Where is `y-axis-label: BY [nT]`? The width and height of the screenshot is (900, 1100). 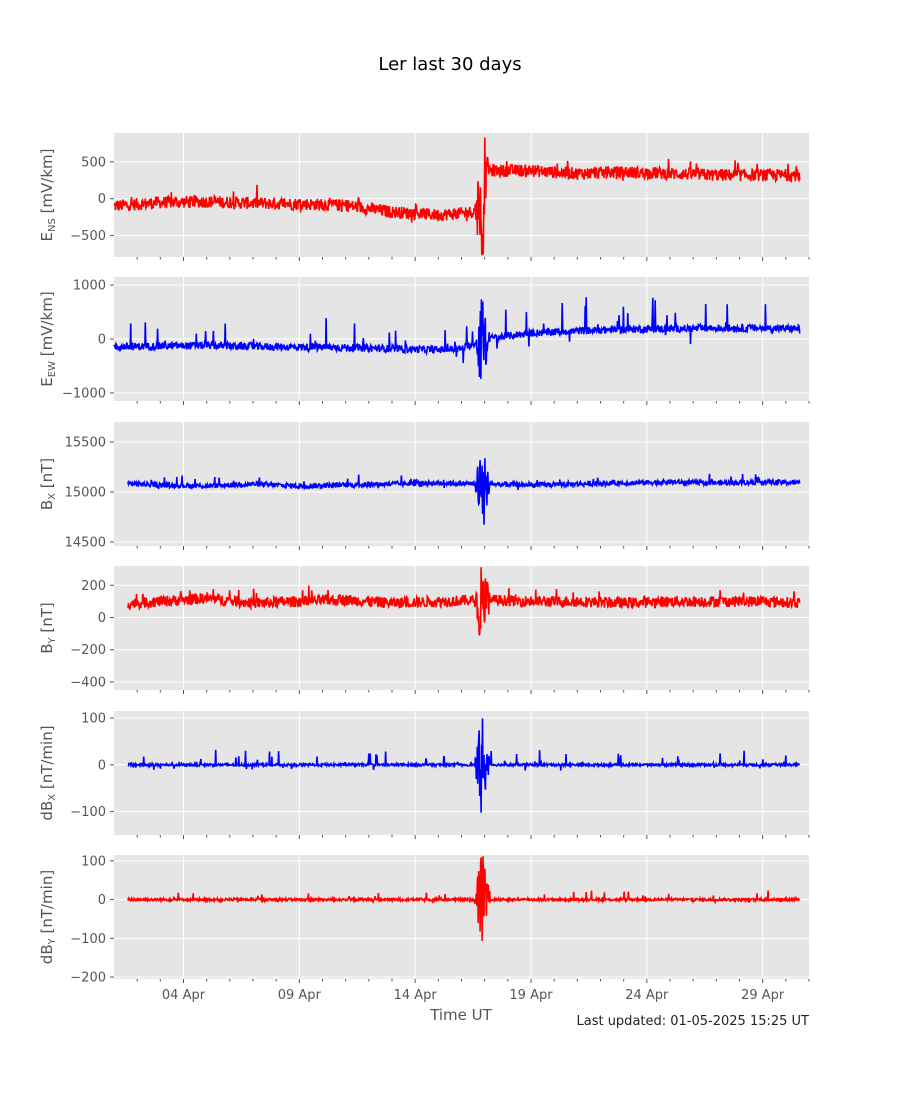
y-axis-label: BY [nT] is located at coordinates (48, 628).